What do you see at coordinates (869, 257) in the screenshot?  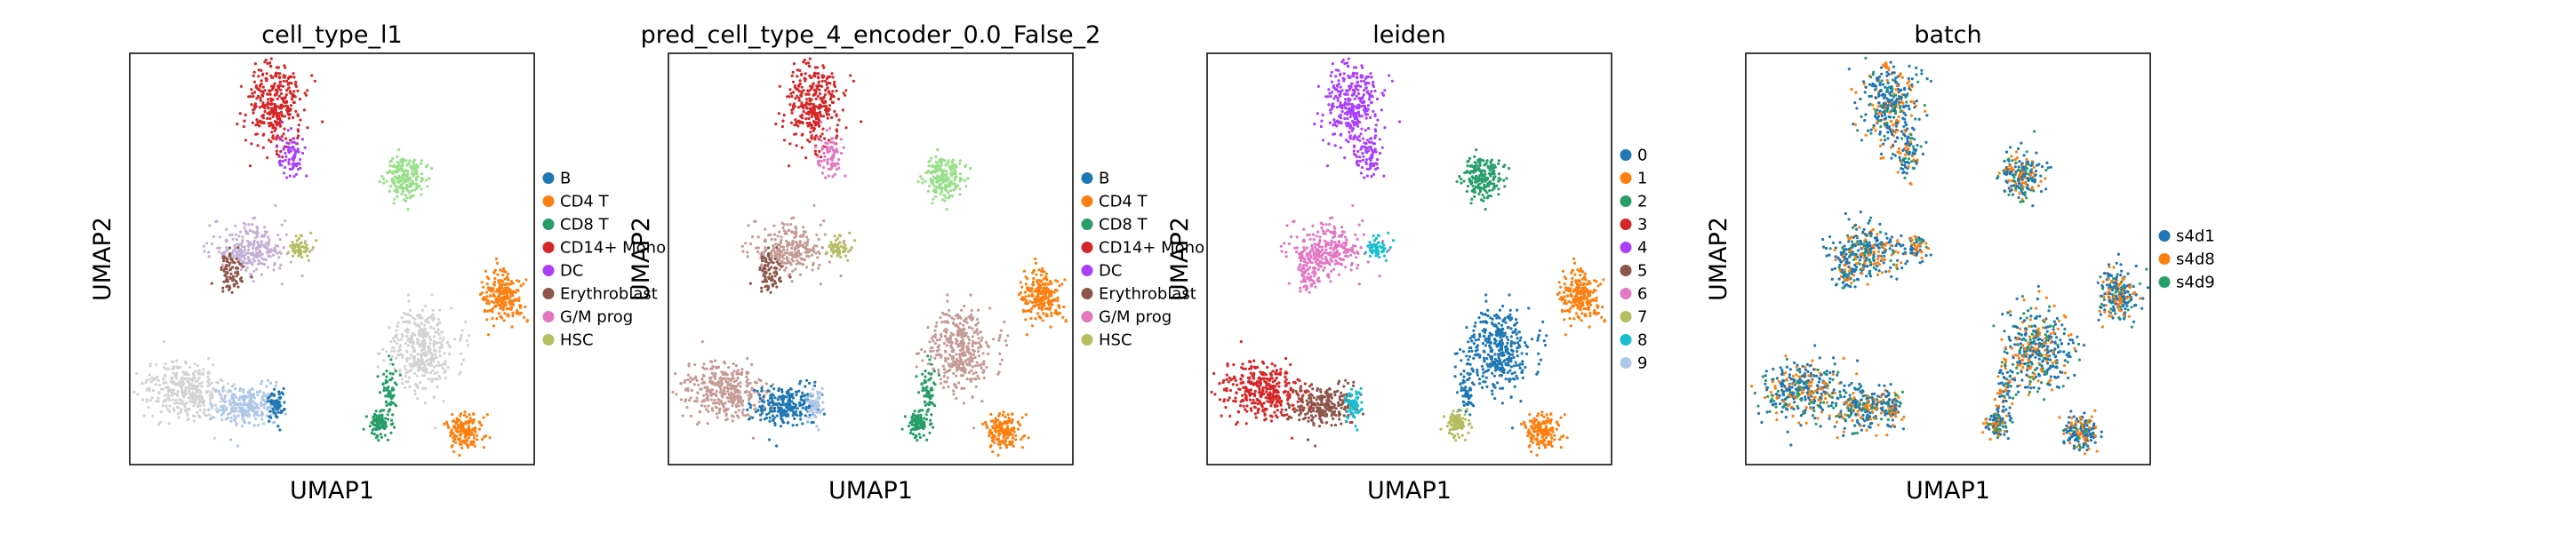 I see `scatter-points` at bounding box center [869, 257].